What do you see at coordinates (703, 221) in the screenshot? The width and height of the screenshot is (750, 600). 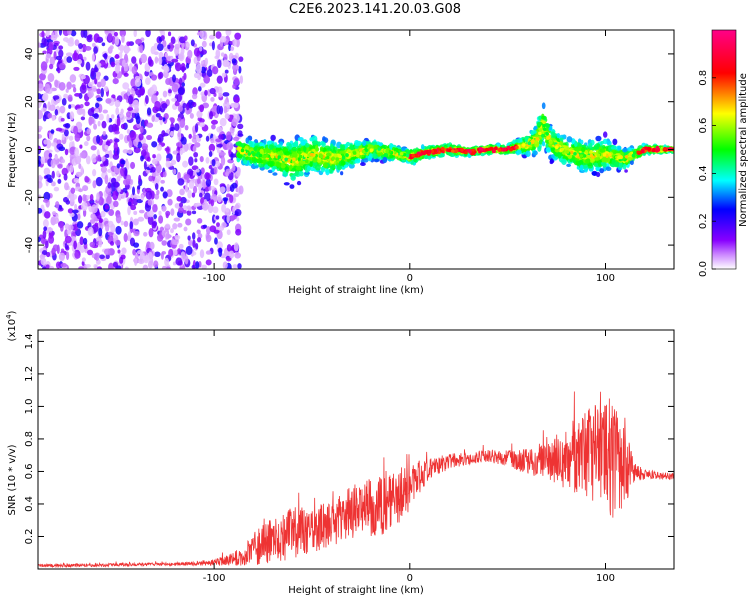 I see `colorbar-tick-label: 0.2` at bounding box center [703, 221].